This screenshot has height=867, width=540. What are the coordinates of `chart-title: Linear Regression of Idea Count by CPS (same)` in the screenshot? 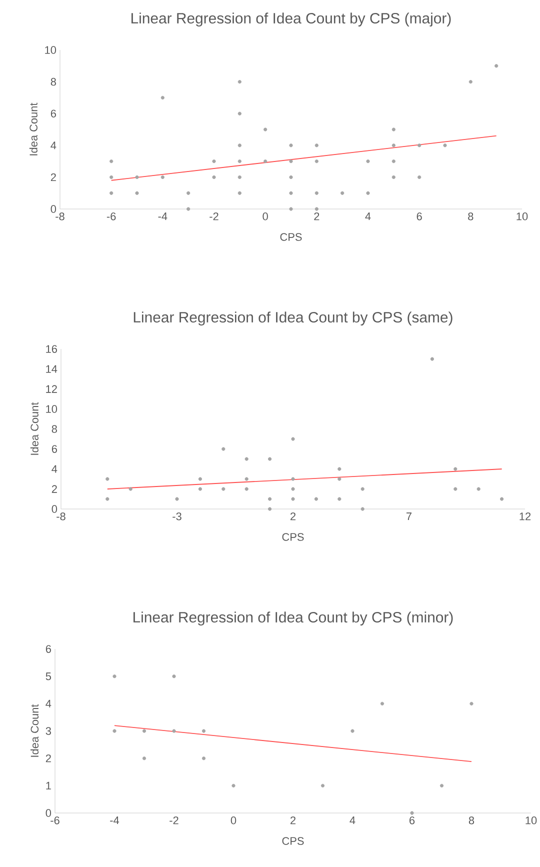 It's located at (293, 319).